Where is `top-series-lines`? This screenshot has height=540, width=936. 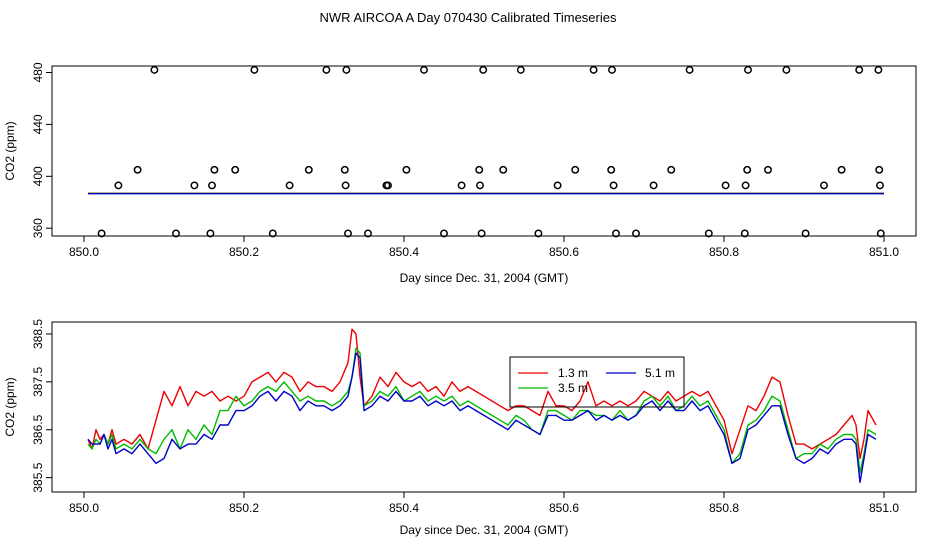
top-series-lines is located at coordinates (486, 193).